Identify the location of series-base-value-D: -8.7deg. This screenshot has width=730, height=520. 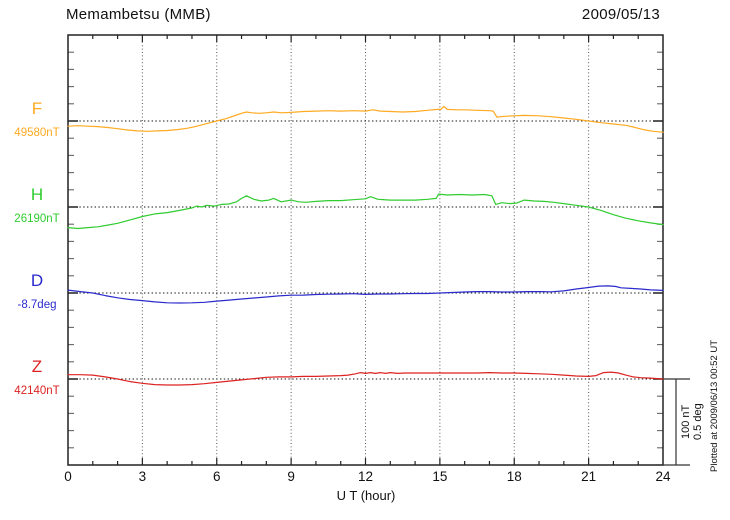
(37, 305).